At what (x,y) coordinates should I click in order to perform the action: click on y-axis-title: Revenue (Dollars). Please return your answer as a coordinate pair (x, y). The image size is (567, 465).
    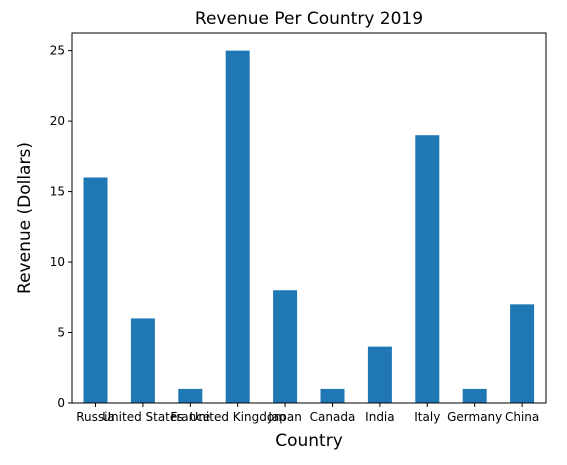
    Looking at the image, I should click on (25, 218).